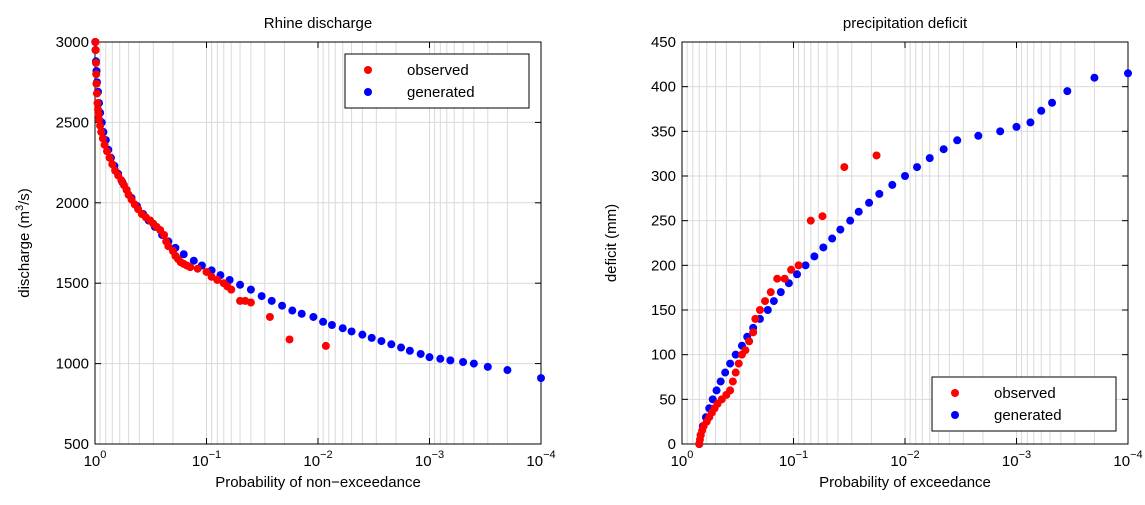 This screenshot has width=1145, height=505. What do you see at coordinates (318, 482) in the screenshot?
I see `x-axis-label: Probability of non−exceedance` at bounding box center [318, 482].